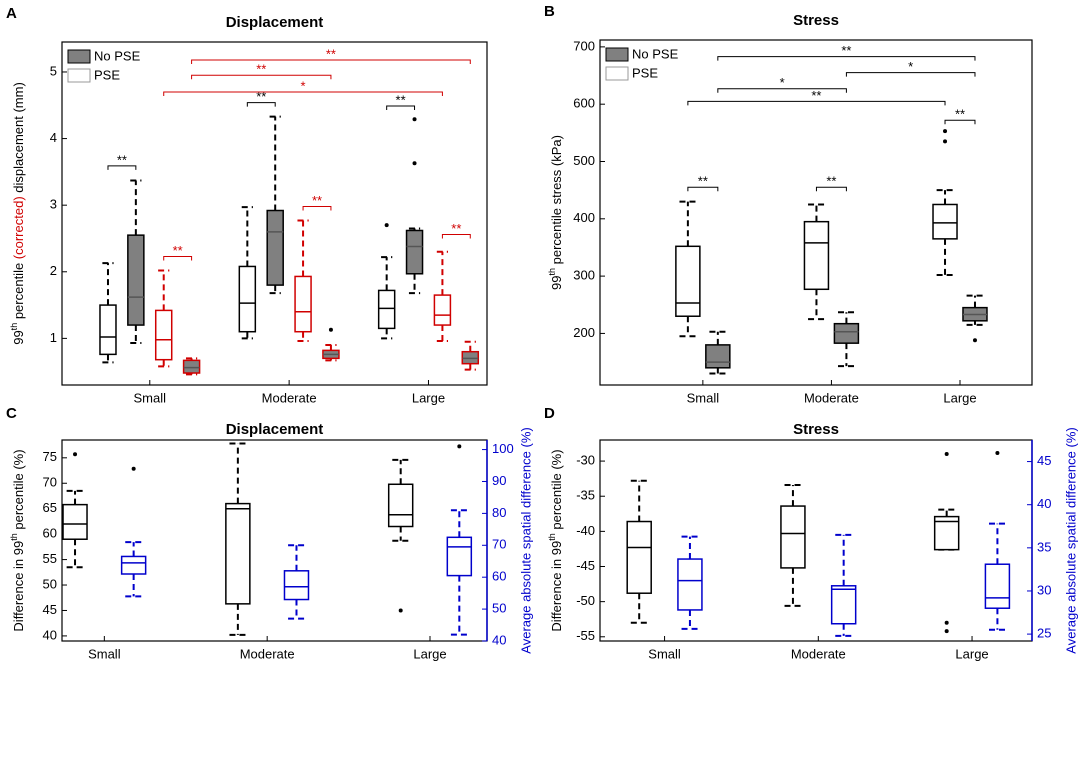  I want to click on y-tick-label: -45, so click(585, 565).